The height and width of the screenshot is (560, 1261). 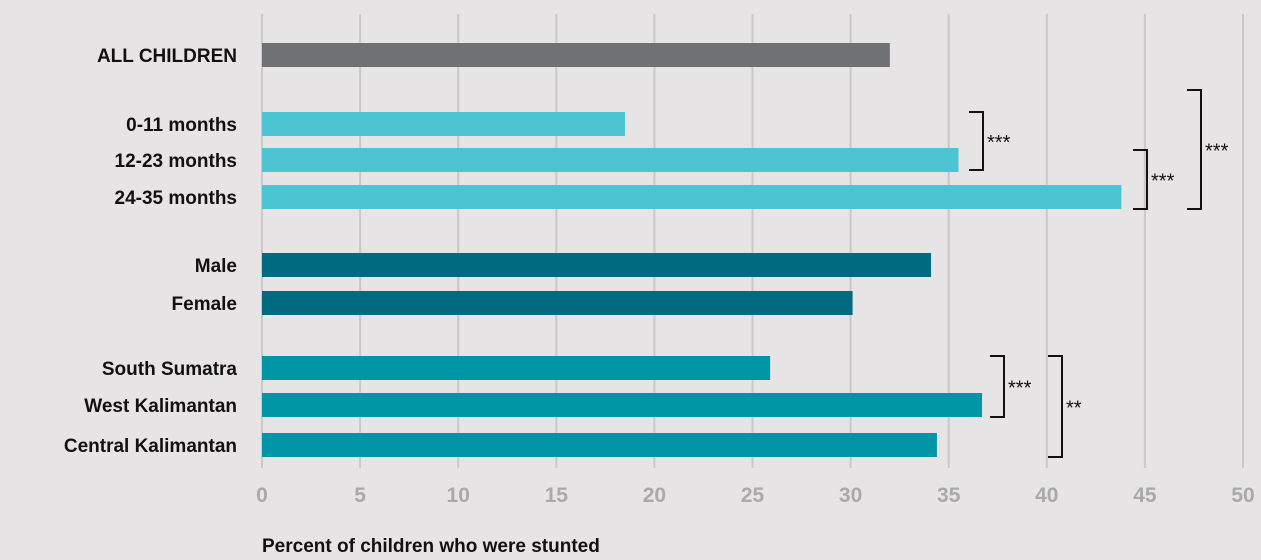 I want to click on category-label-west-kalimantan: West Kalimantan, so click(x=160, y=406).